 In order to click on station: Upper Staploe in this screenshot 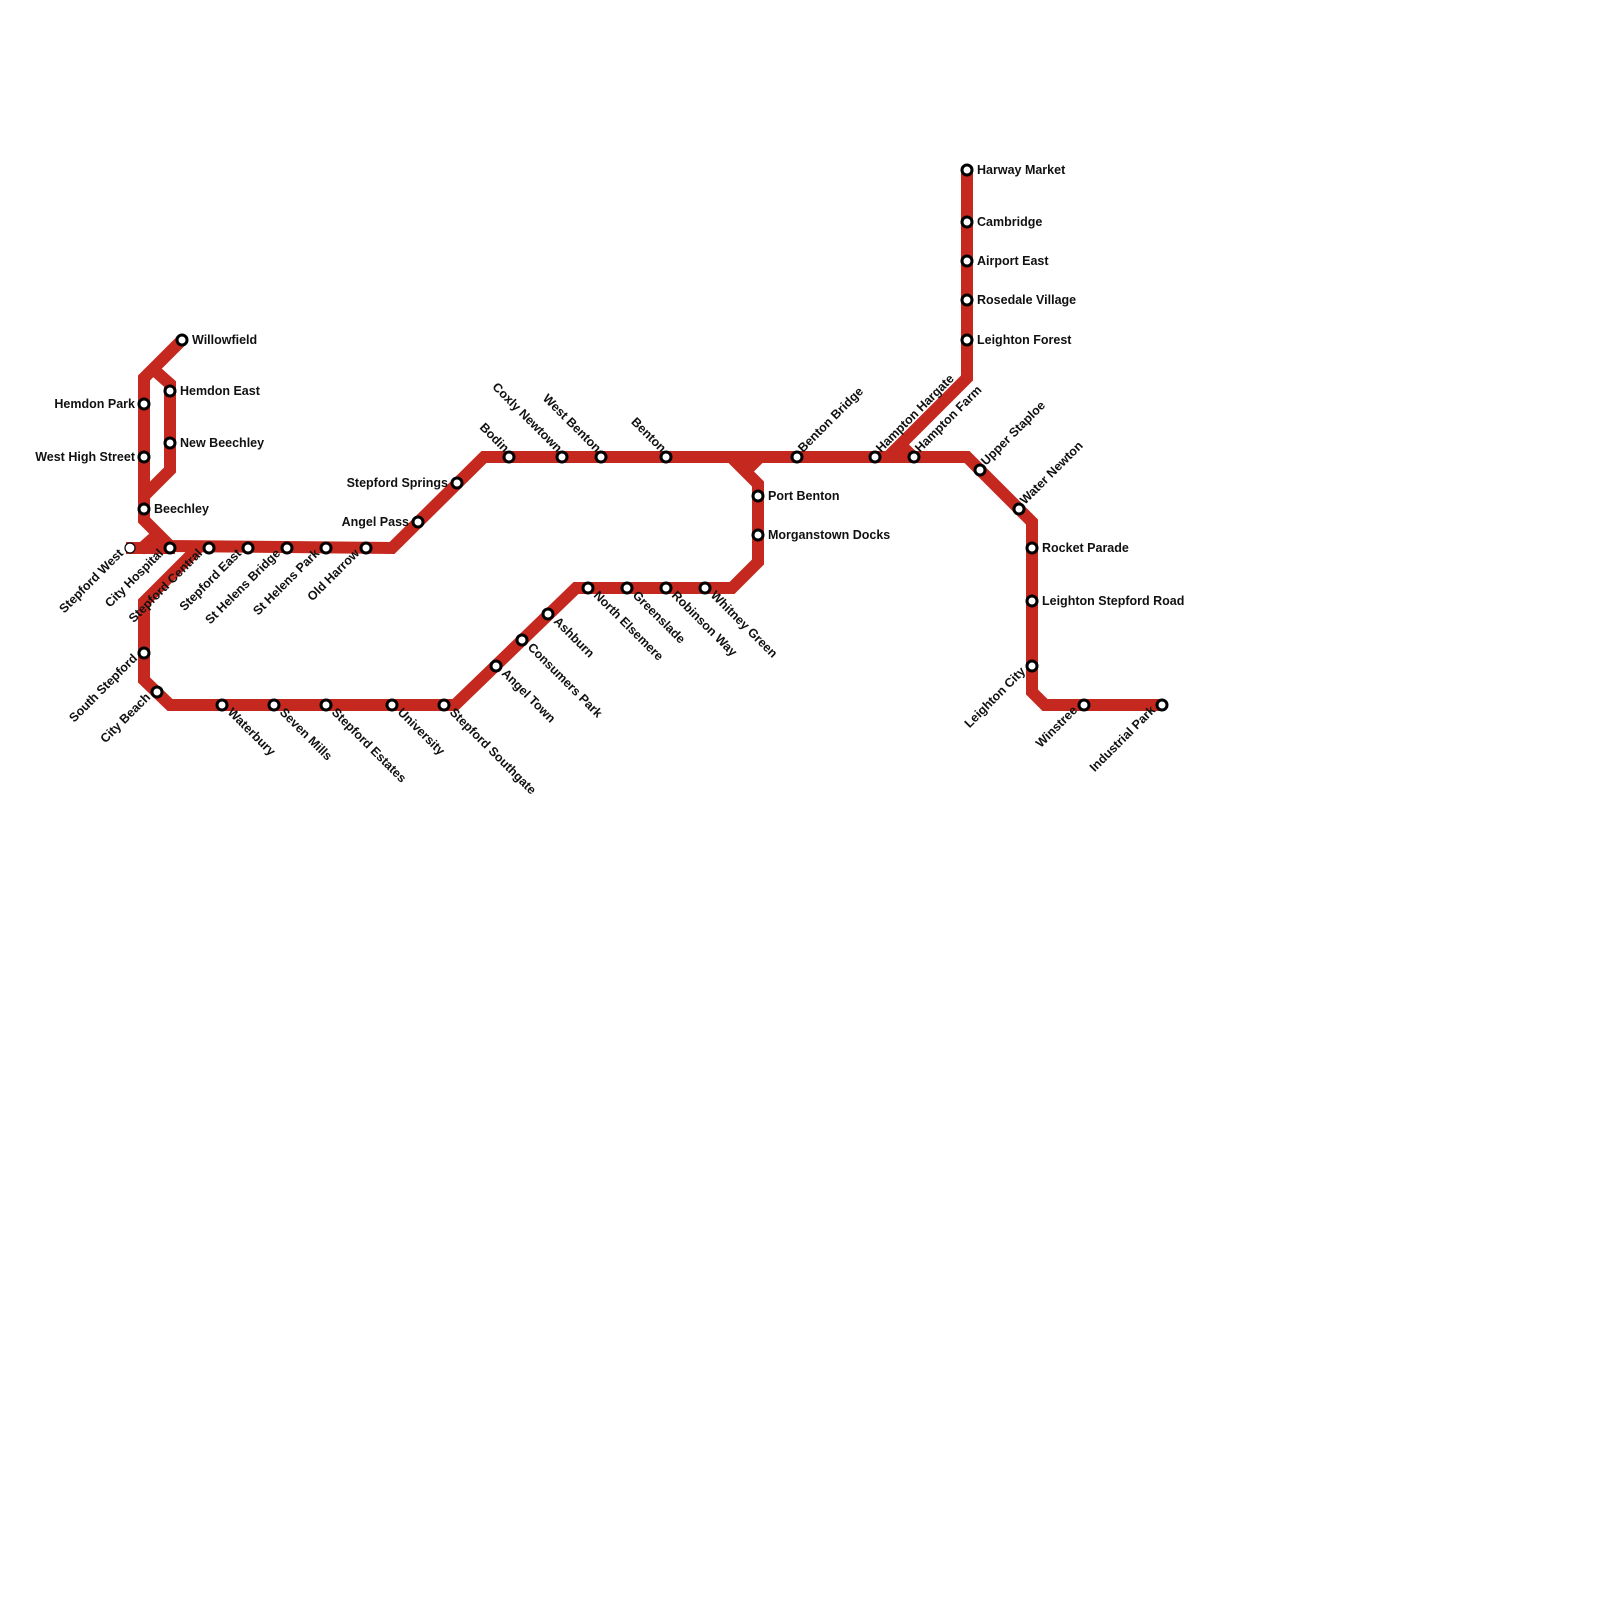, I will do `click(1010, 437)`.